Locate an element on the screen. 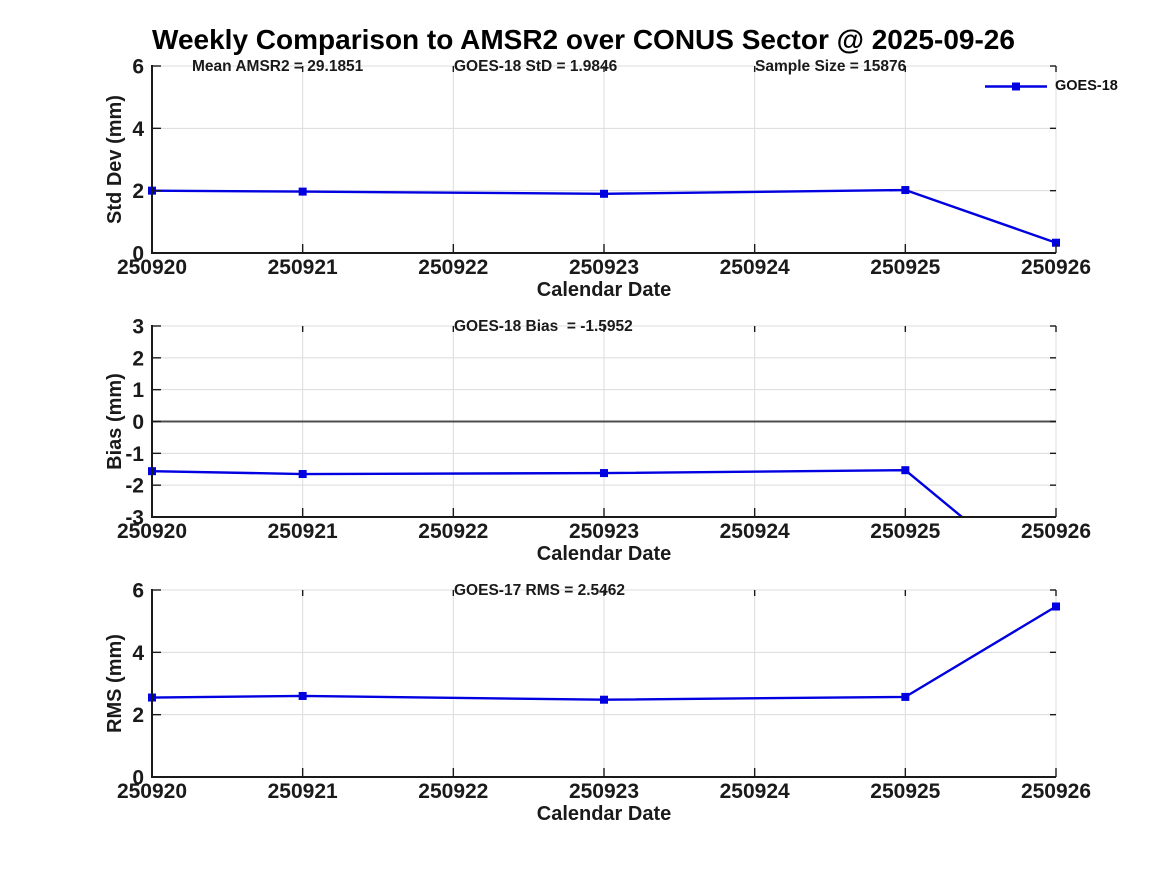 This screenshot has height=875, width=1167. annotation: Sample Size = 15876 is located at coordinates (831, 66).